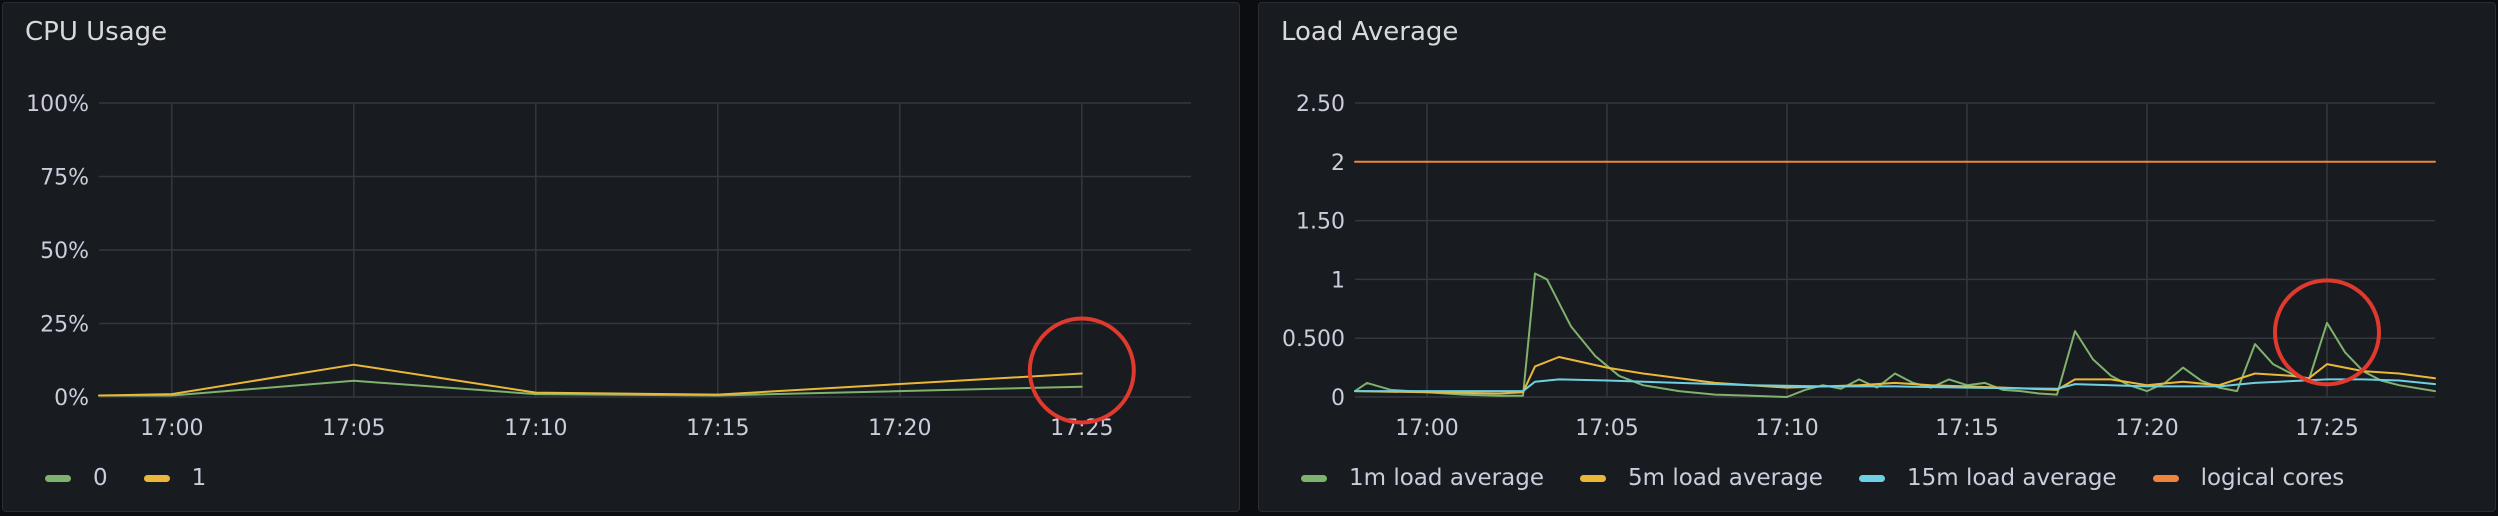  Describe the element at coordinates (1338, 280) in the screenshot. I see `y-tick-label: 1` at that location.